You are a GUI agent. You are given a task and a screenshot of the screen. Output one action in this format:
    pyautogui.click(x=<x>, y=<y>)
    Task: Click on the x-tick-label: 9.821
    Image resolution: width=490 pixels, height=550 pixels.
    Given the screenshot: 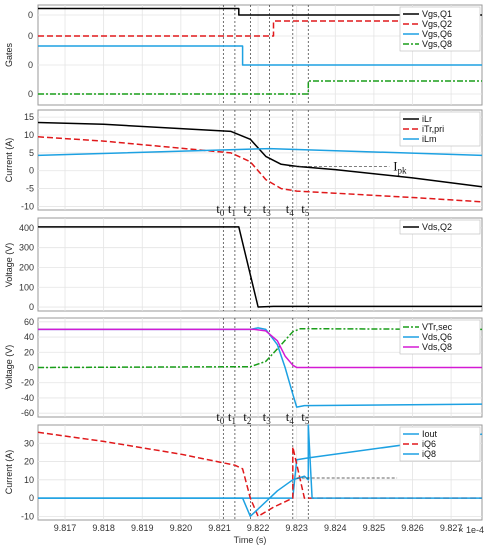 What is the action you would take?
    pyautogui.click(x=219, y=528)
    